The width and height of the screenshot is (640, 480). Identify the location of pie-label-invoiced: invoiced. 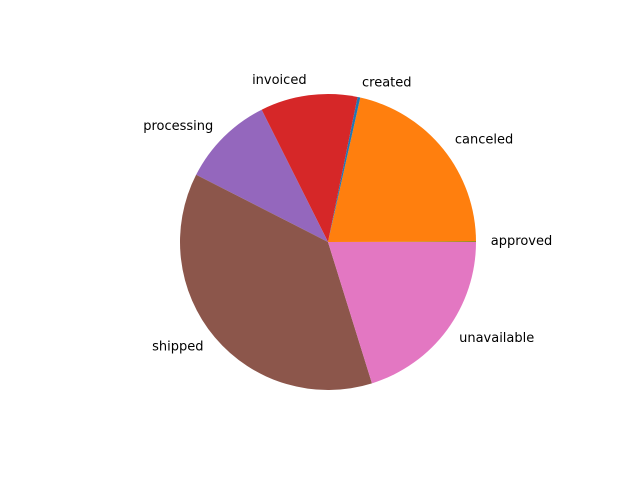
(279, 80).